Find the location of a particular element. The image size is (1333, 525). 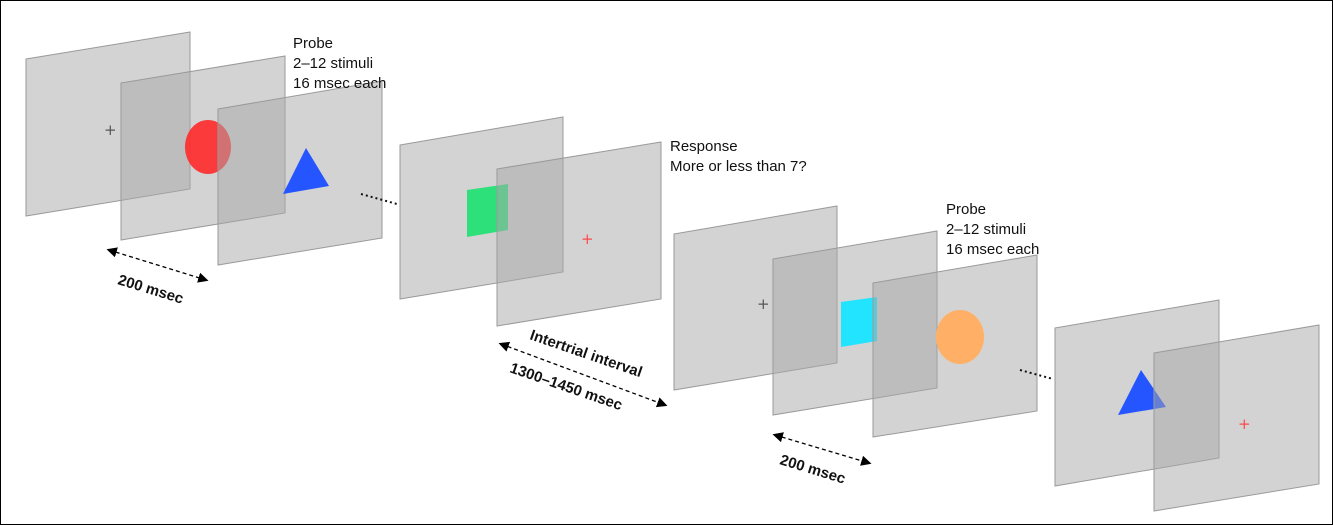

probe-count-label-2: 2–12 stimuli is located at coordinates (986, 229).